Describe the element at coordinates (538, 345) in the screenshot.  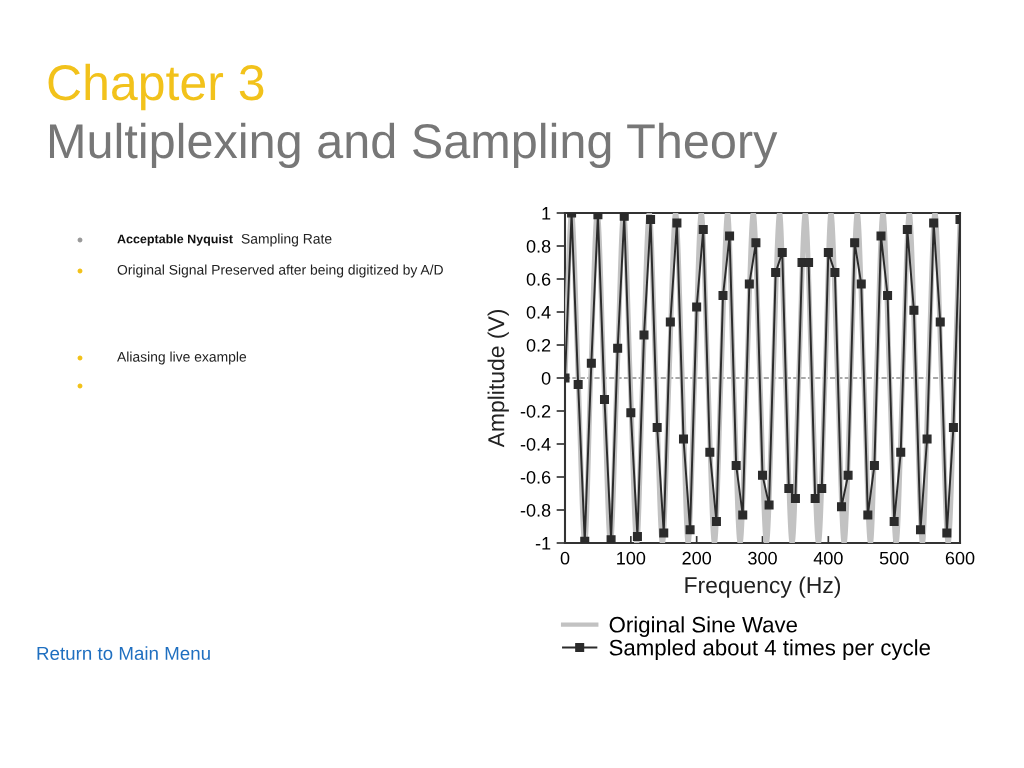
I see `y-tick-label: 0.2` at that location.